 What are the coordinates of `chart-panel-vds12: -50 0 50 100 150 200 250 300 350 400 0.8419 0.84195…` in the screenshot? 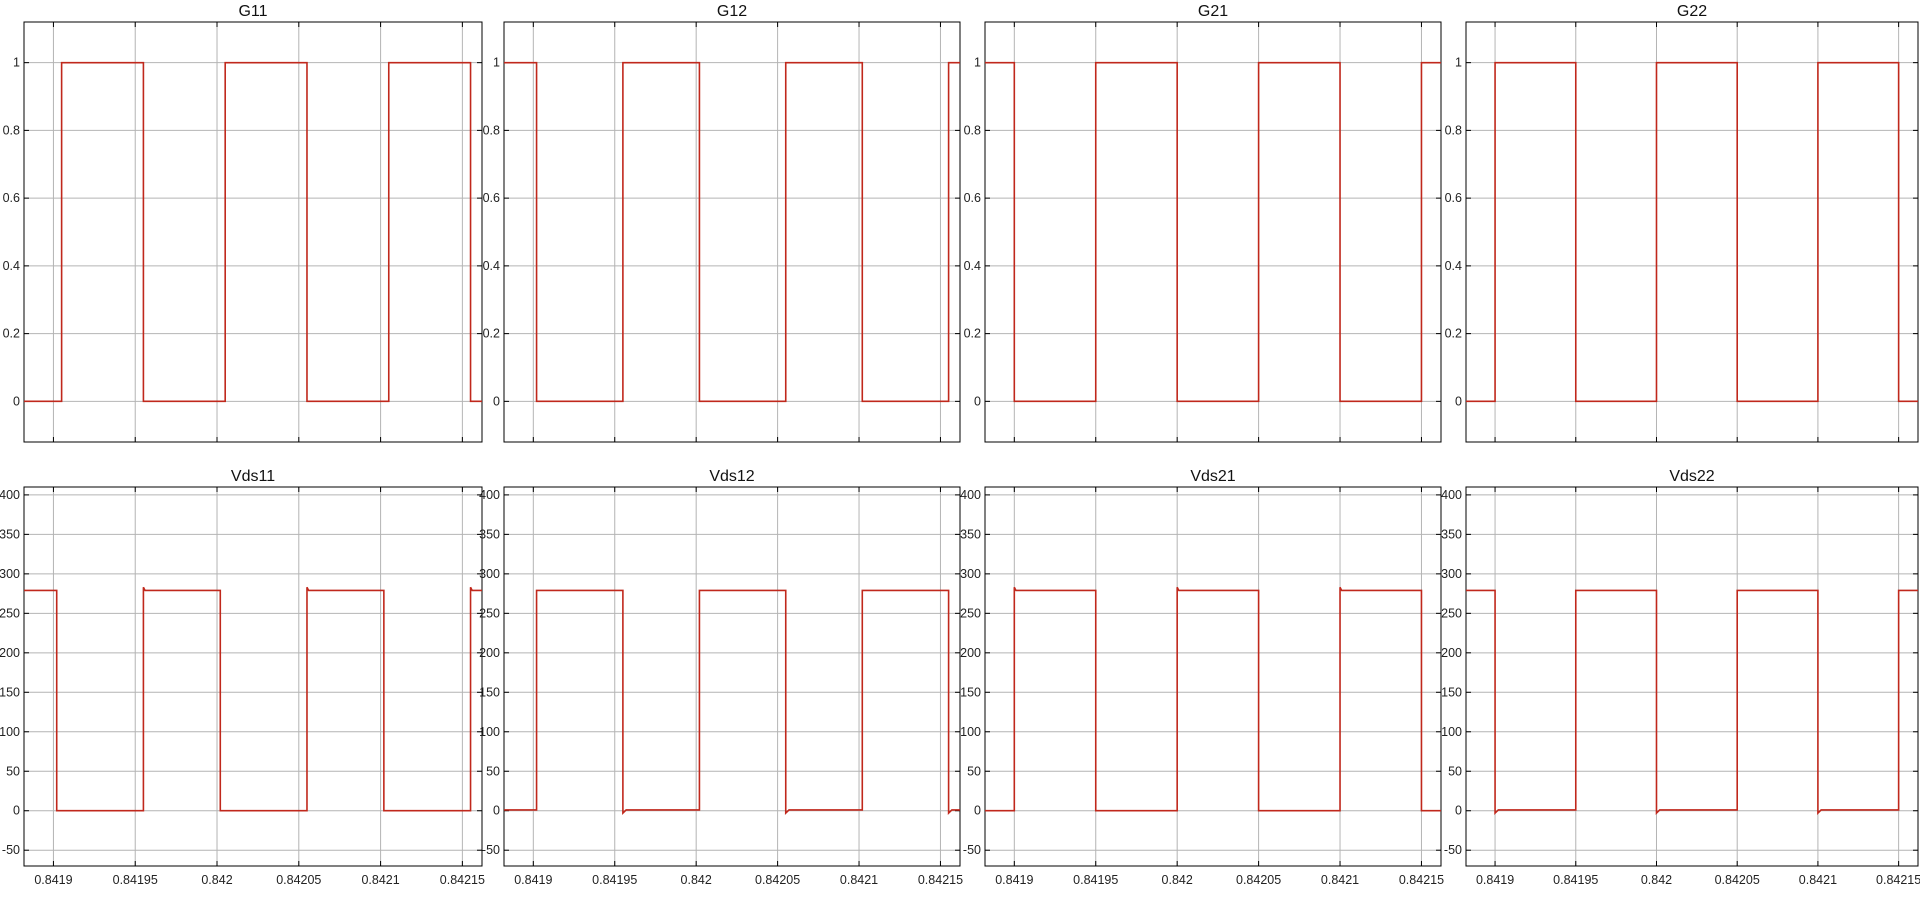 It's located at (721, 677).